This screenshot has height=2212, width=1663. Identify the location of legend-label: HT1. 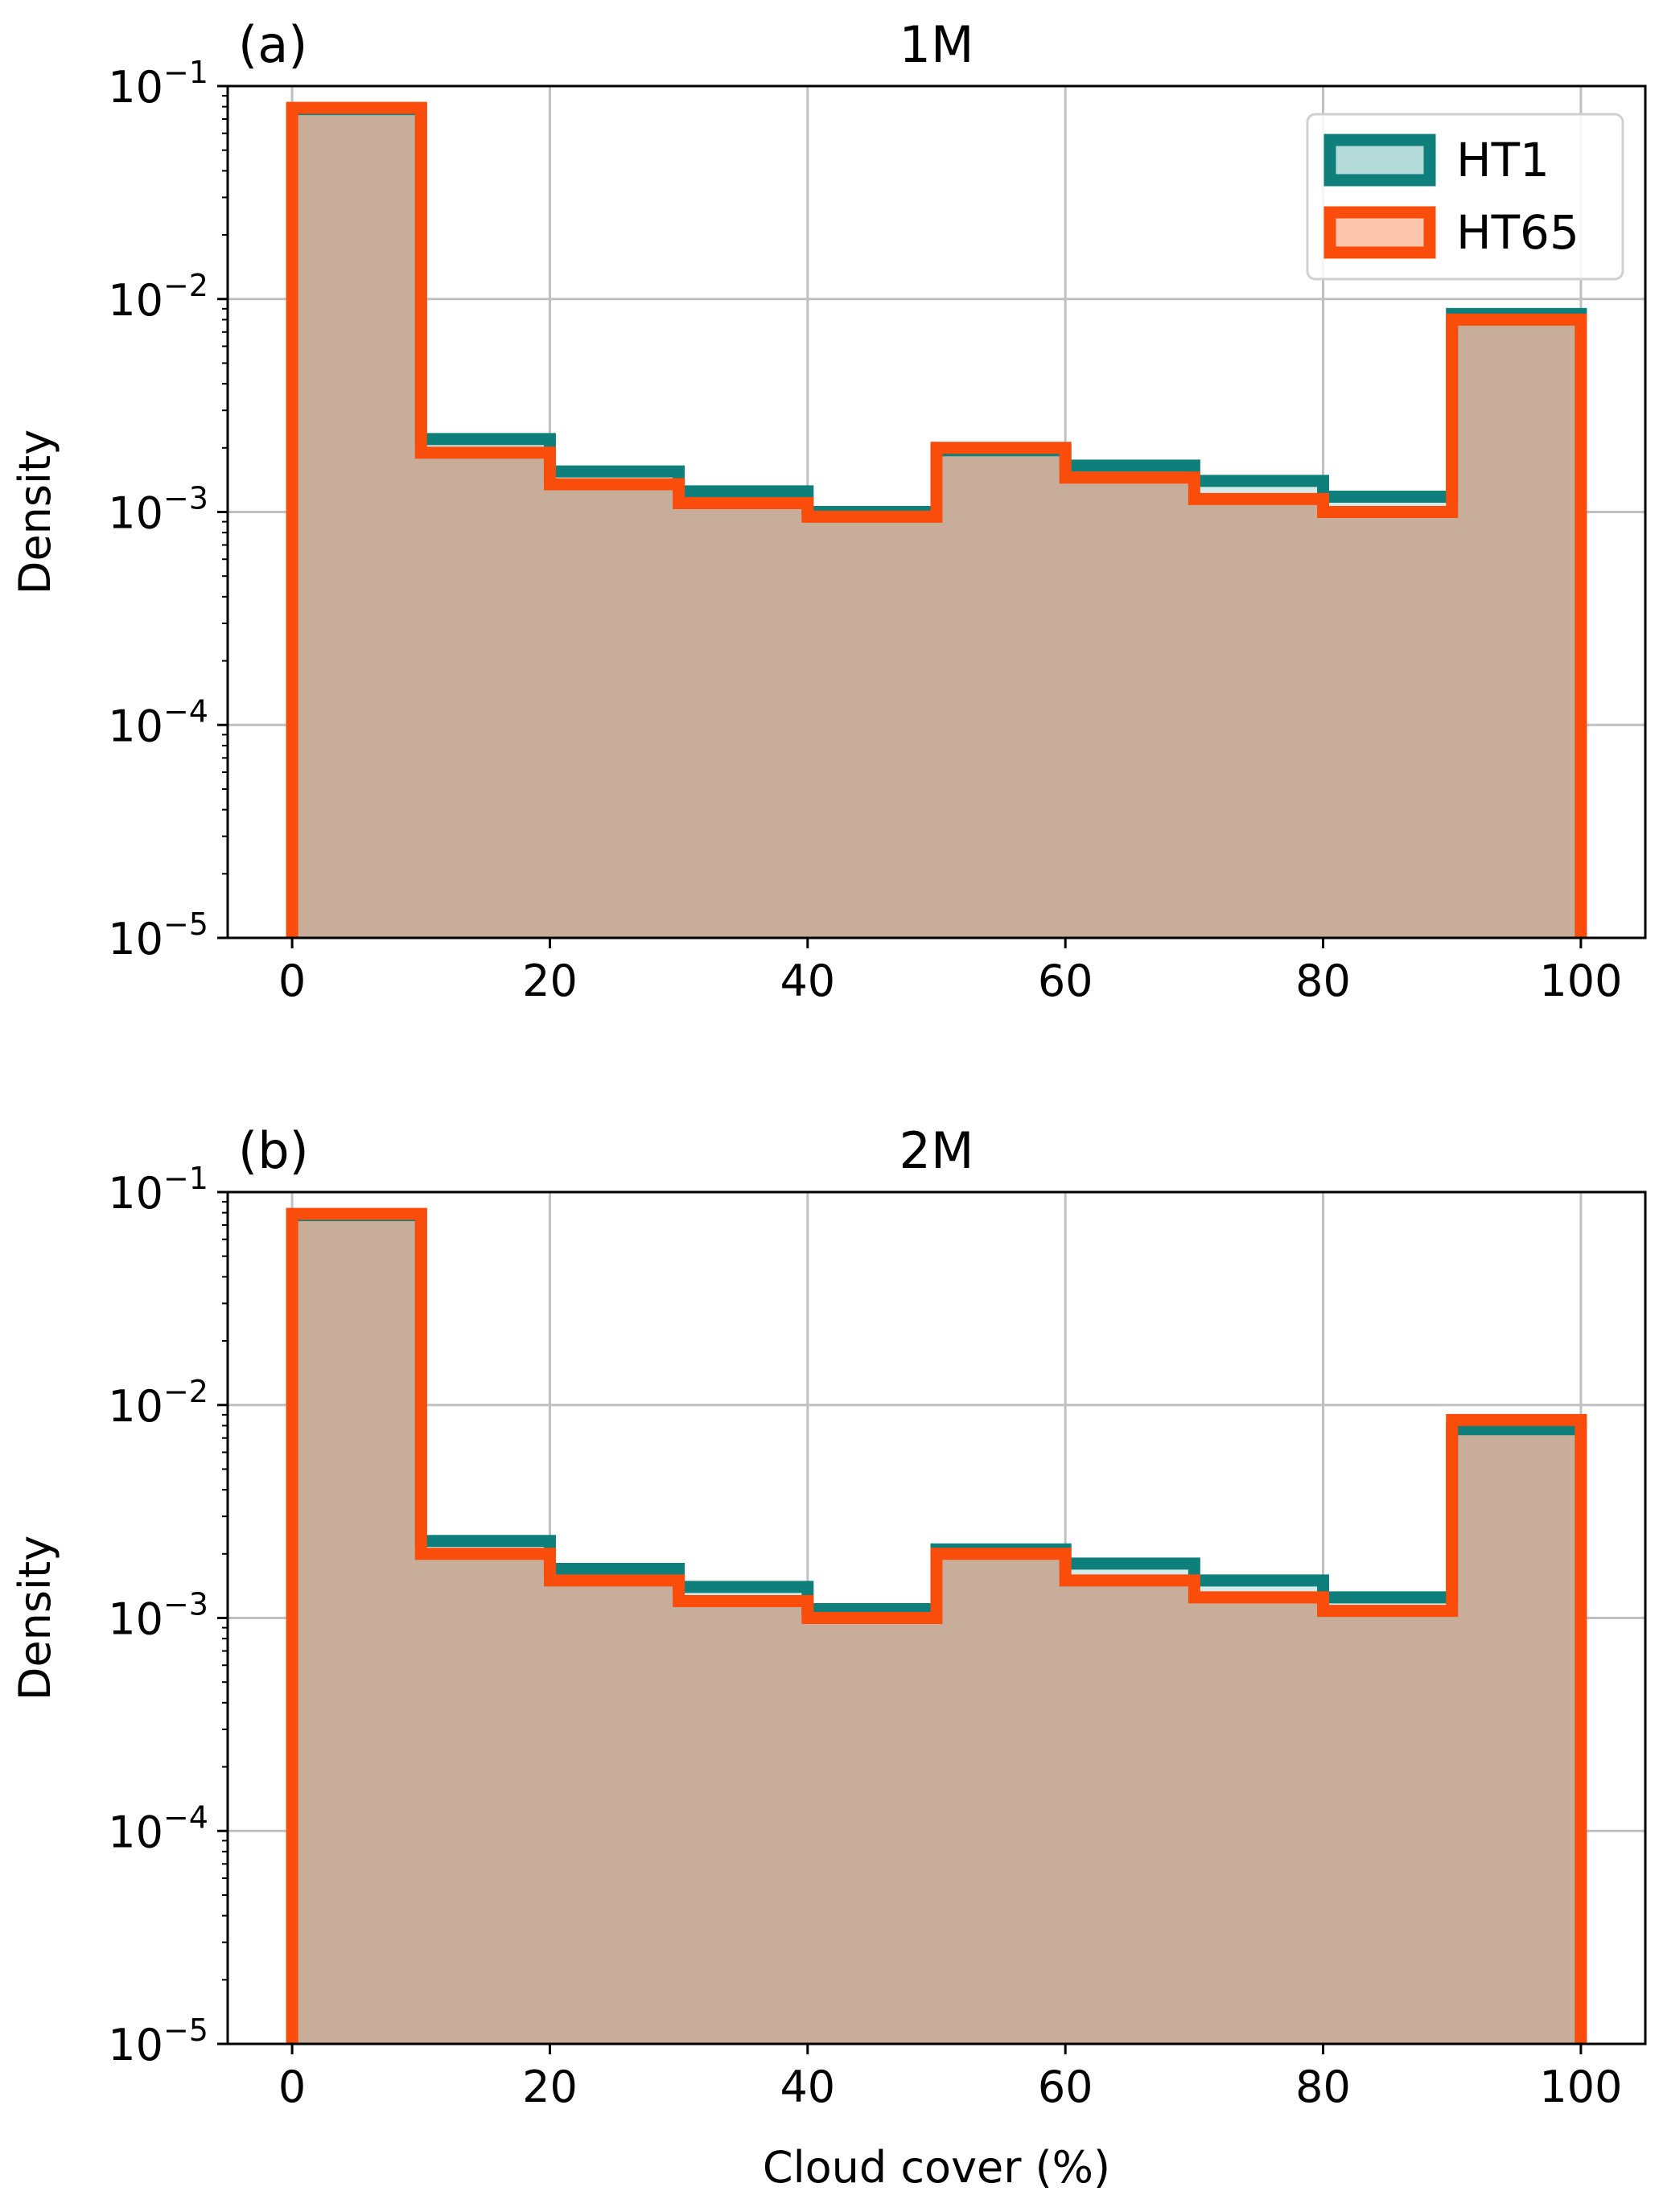
(1503, 160).